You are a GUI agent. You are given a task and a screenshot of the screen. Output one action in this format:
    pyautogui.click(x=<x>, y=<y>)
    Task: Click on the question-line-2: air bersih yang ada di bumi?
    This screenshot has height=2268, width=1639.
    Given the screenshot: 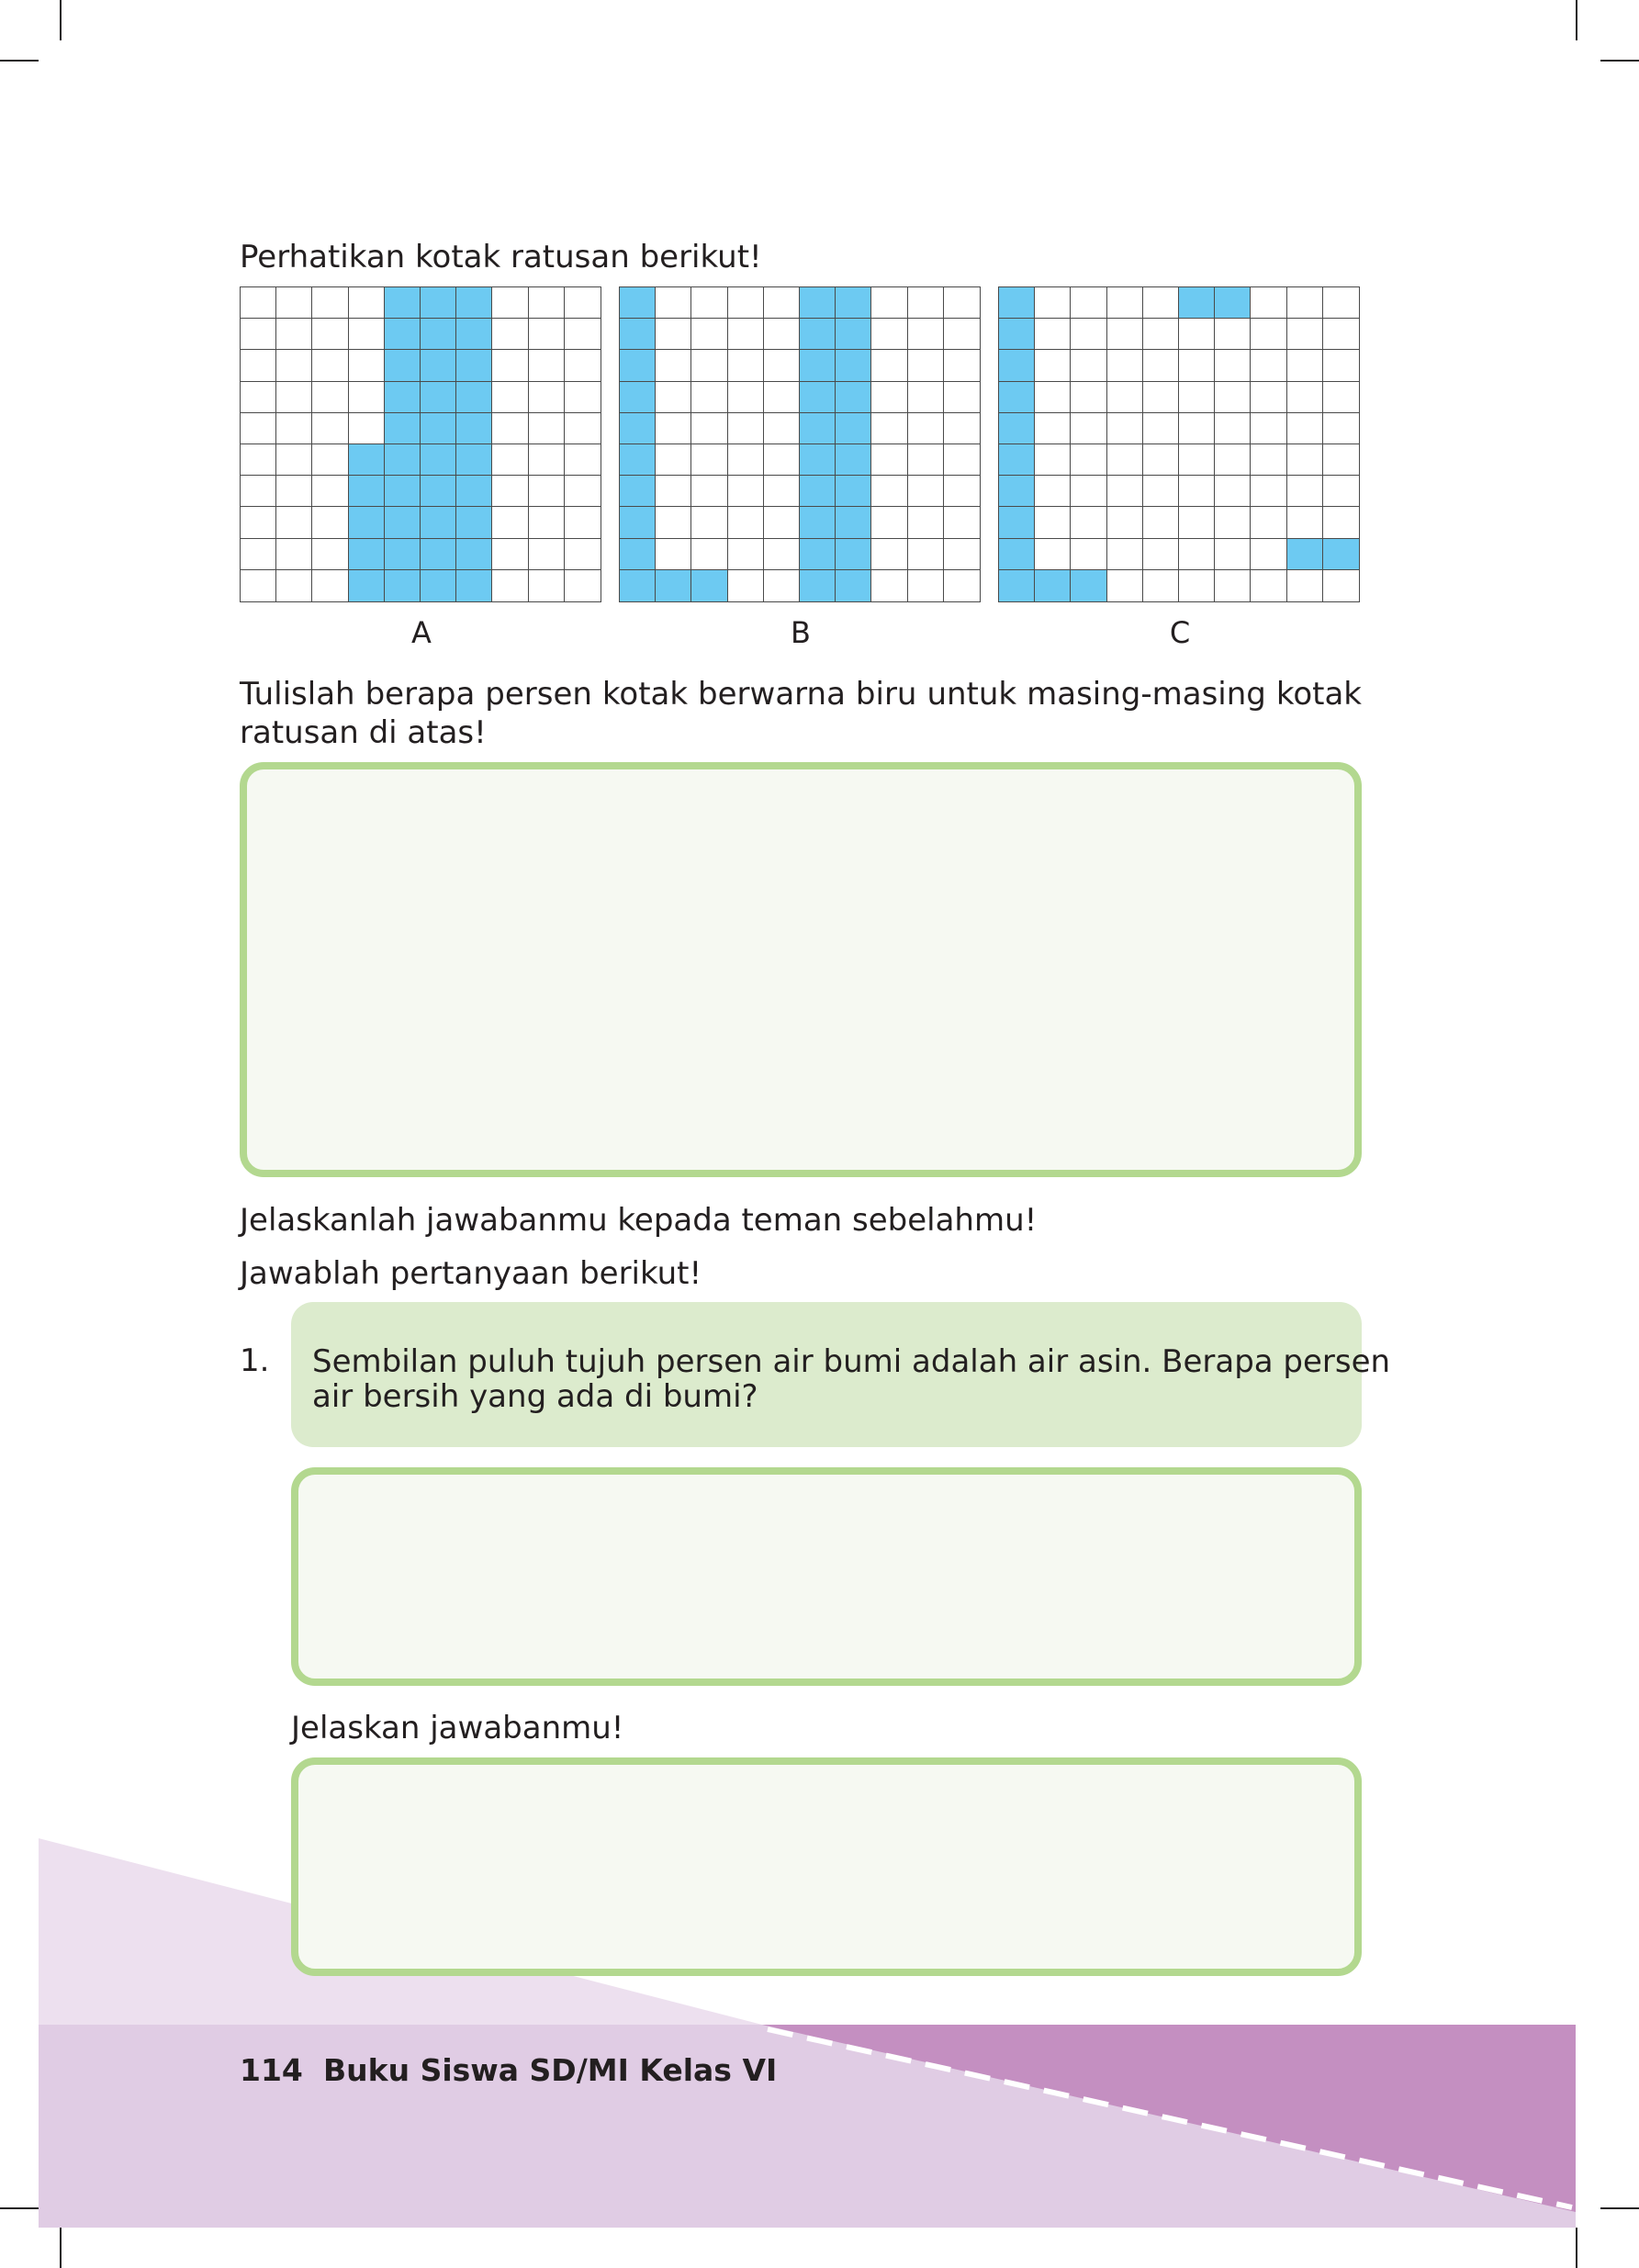 What is the action you would take?
    pyautogui.click(x=535, y=1397)
    